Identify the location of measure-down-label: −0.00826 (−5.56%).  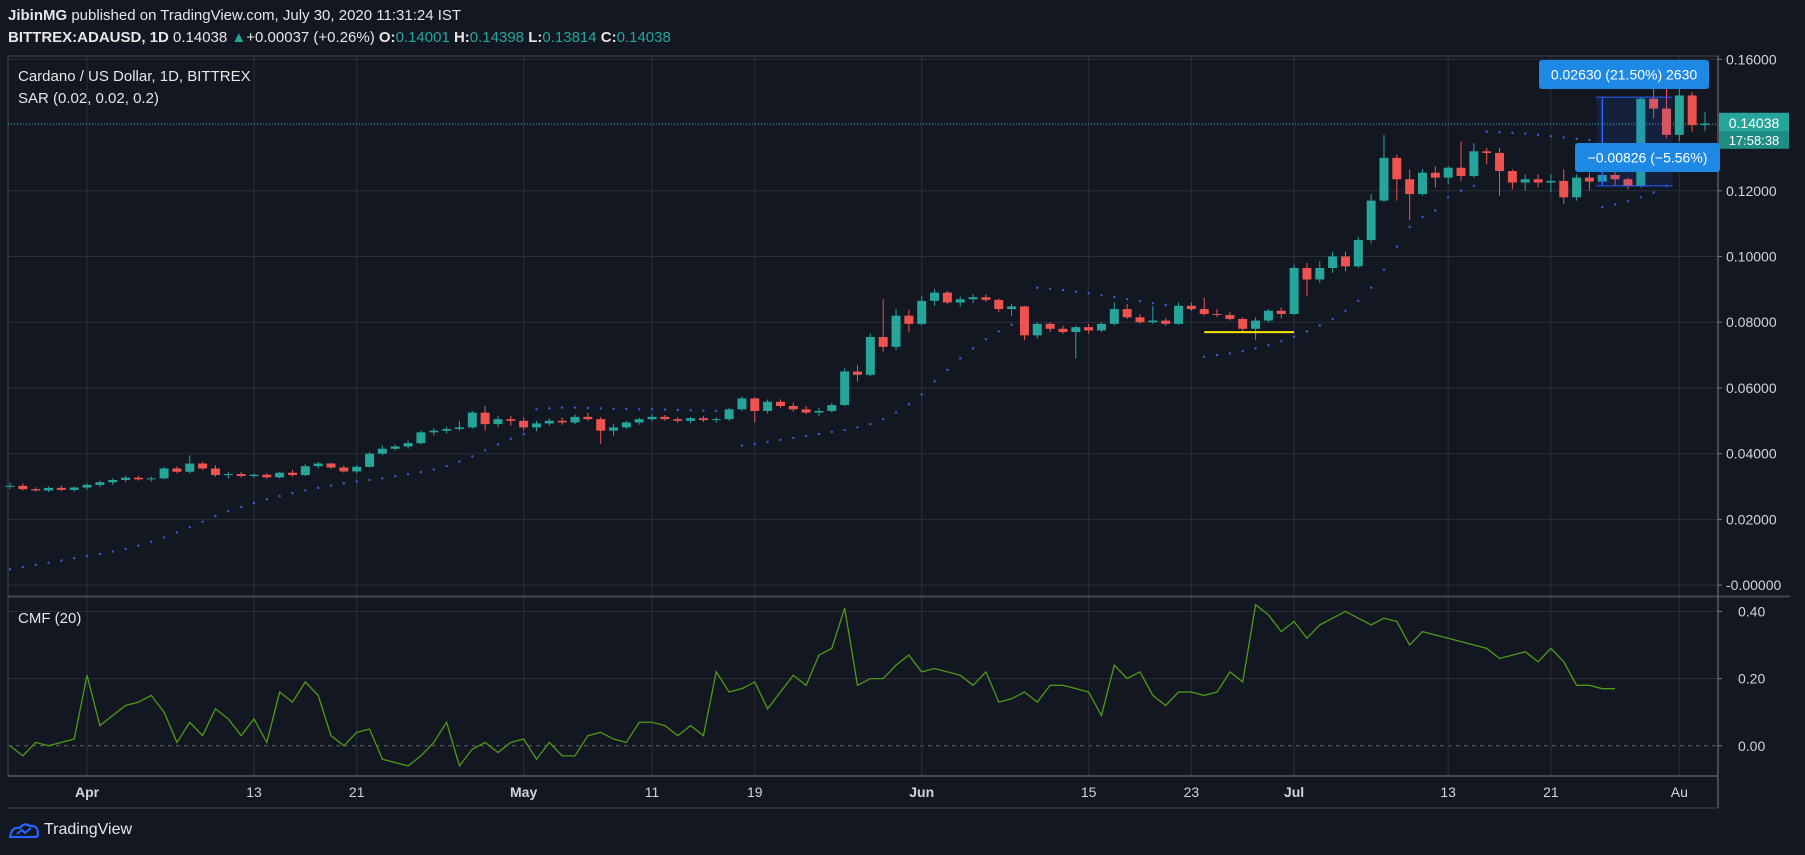
(1648, 158).